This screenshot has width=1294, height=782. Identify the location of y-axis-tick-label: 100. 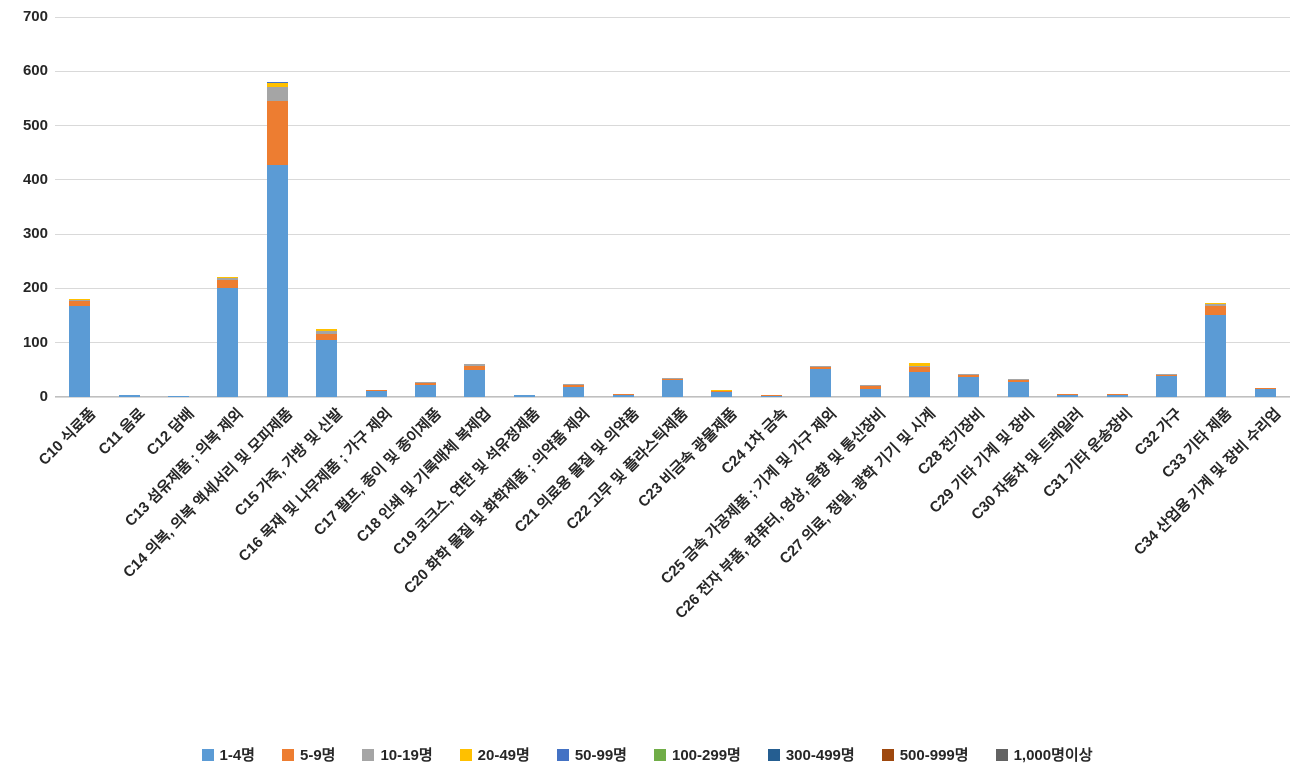
(35, 342).